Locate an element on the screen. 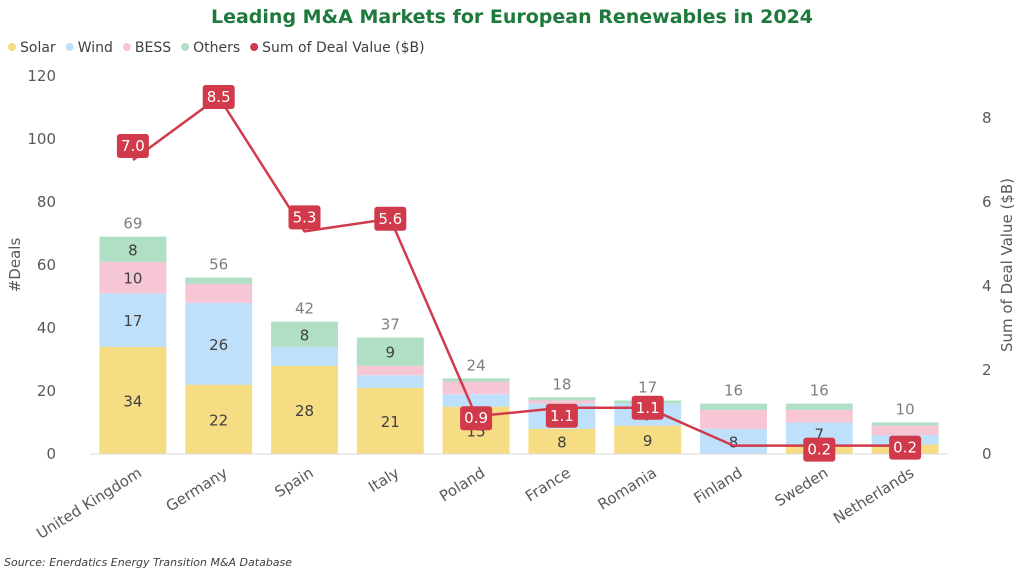 The width and height of the screenshot is (1024, 584). deal-value-label-text: 1.1 is located at coordinates (562, 416).